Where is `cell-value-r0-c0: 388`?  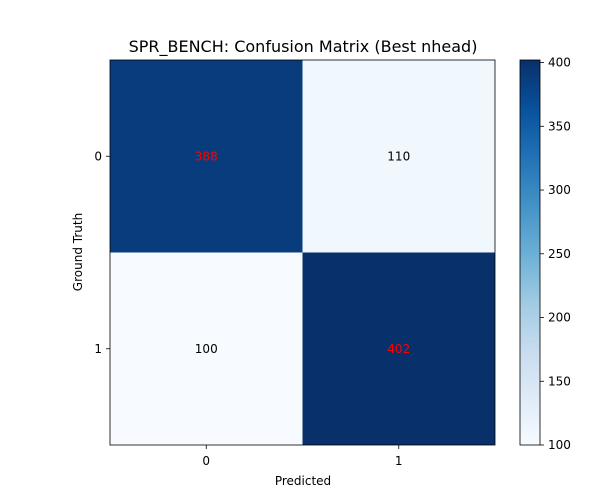 cell-value-r0-c0: 388 is located at coordinates (206, 156).